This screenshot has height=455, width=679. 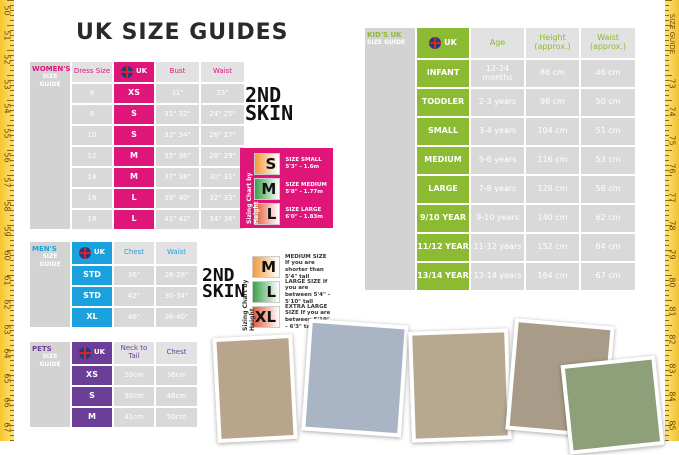 What do you see at coordinates (224, 284) in the screenshot?
I see `second-skin-logo-2: 2ND SKIN` at bounding box center [224, 284].